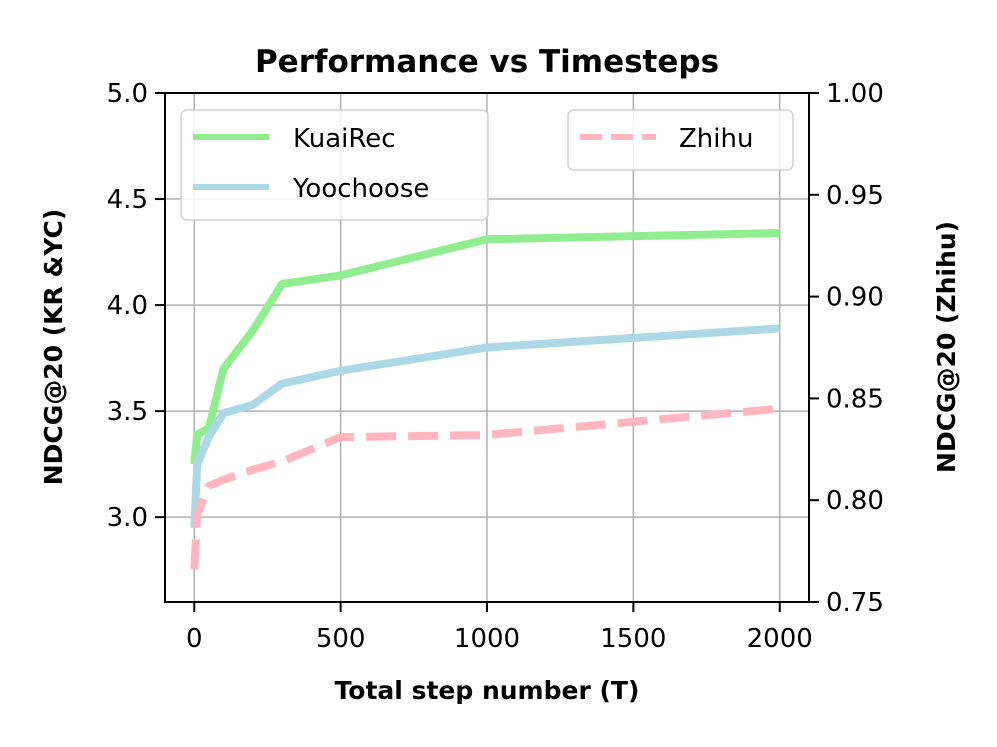 The image size is (997, 747). What do you see at coordinates (334, 165) in the screenshot?
I see `legend-left: KuaiRec Yoochoose` at bounding box center [334, 165].